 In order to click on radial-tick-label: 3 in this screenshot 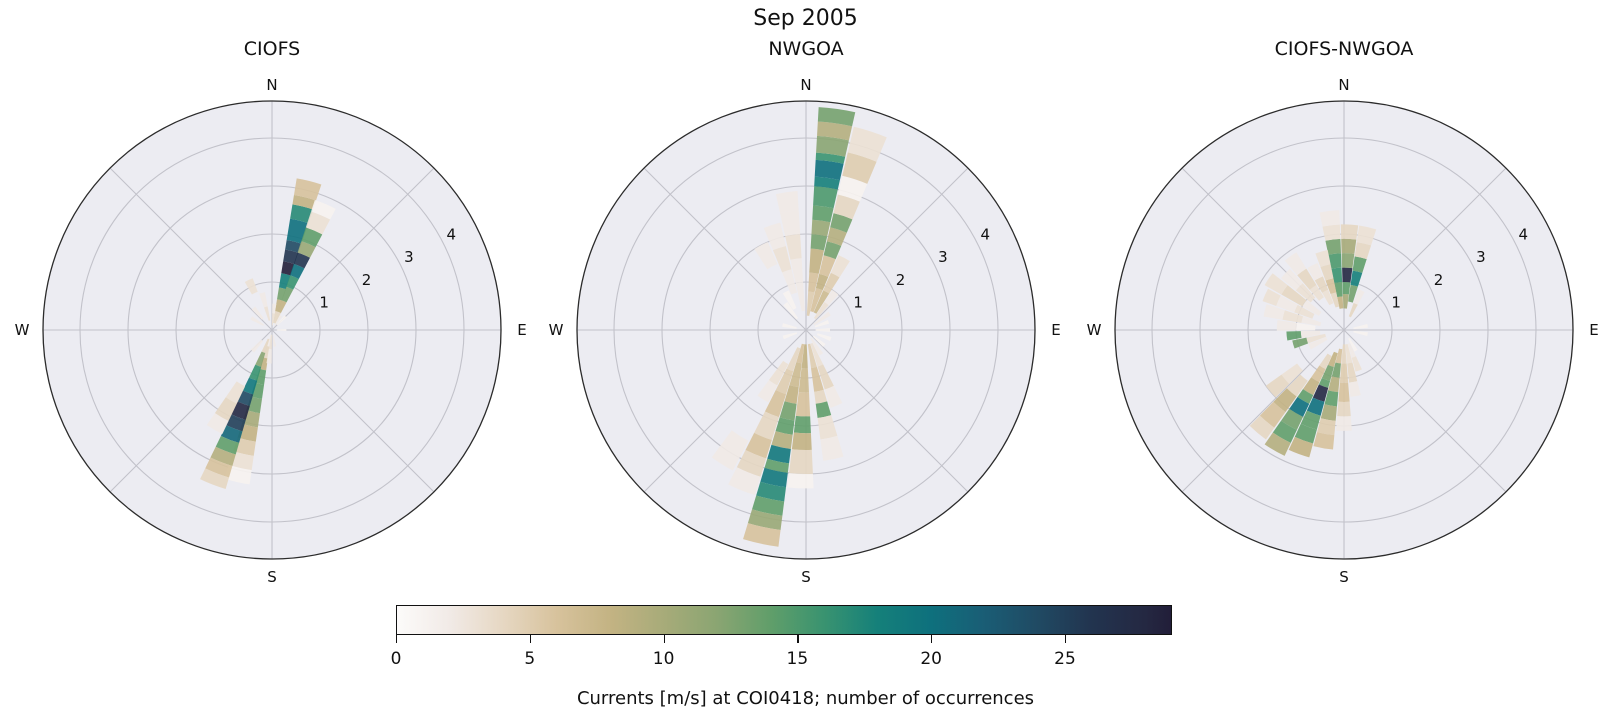, I will do `click(1481, 257)`.